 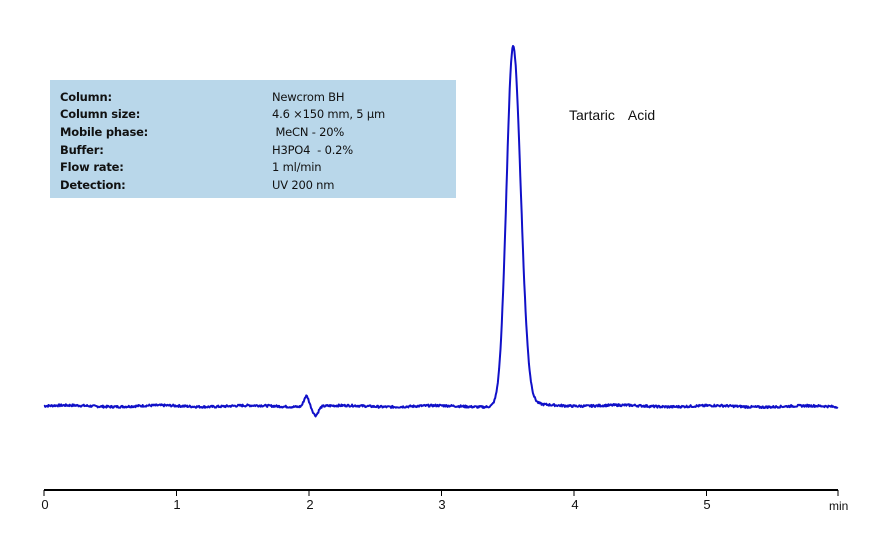 What do you see at coordinates (86, 96) in the screenshot?
I see `info-label: Column:` at bounding box center [86, 96].